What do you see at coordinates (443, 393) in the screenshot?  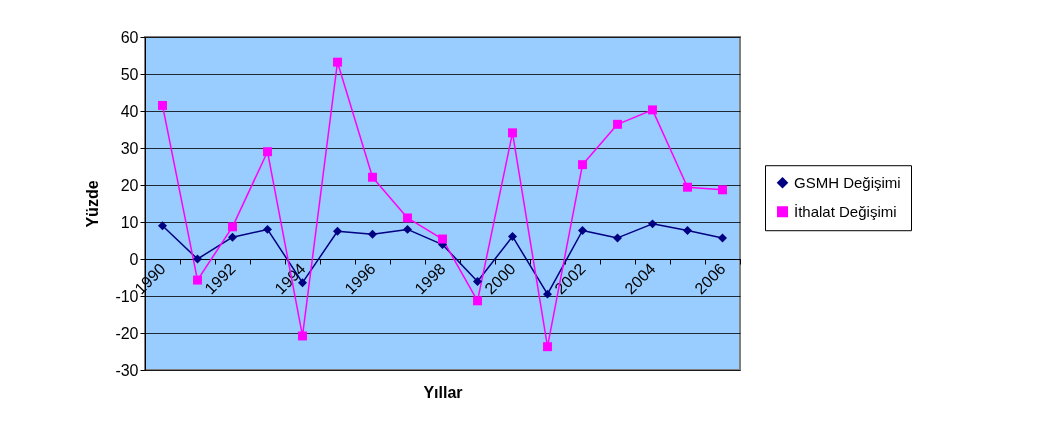 I see `x-axis-title: Yıllar` at bounding box center [443, 393].